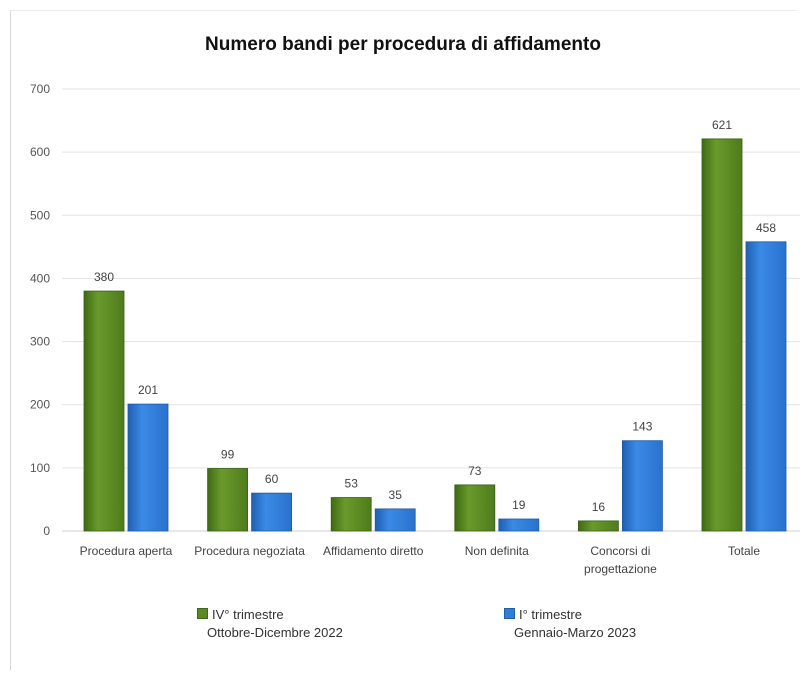  I want to click on bar-i-trimestre-concorsi-di-progettazione, so click(642, 486).